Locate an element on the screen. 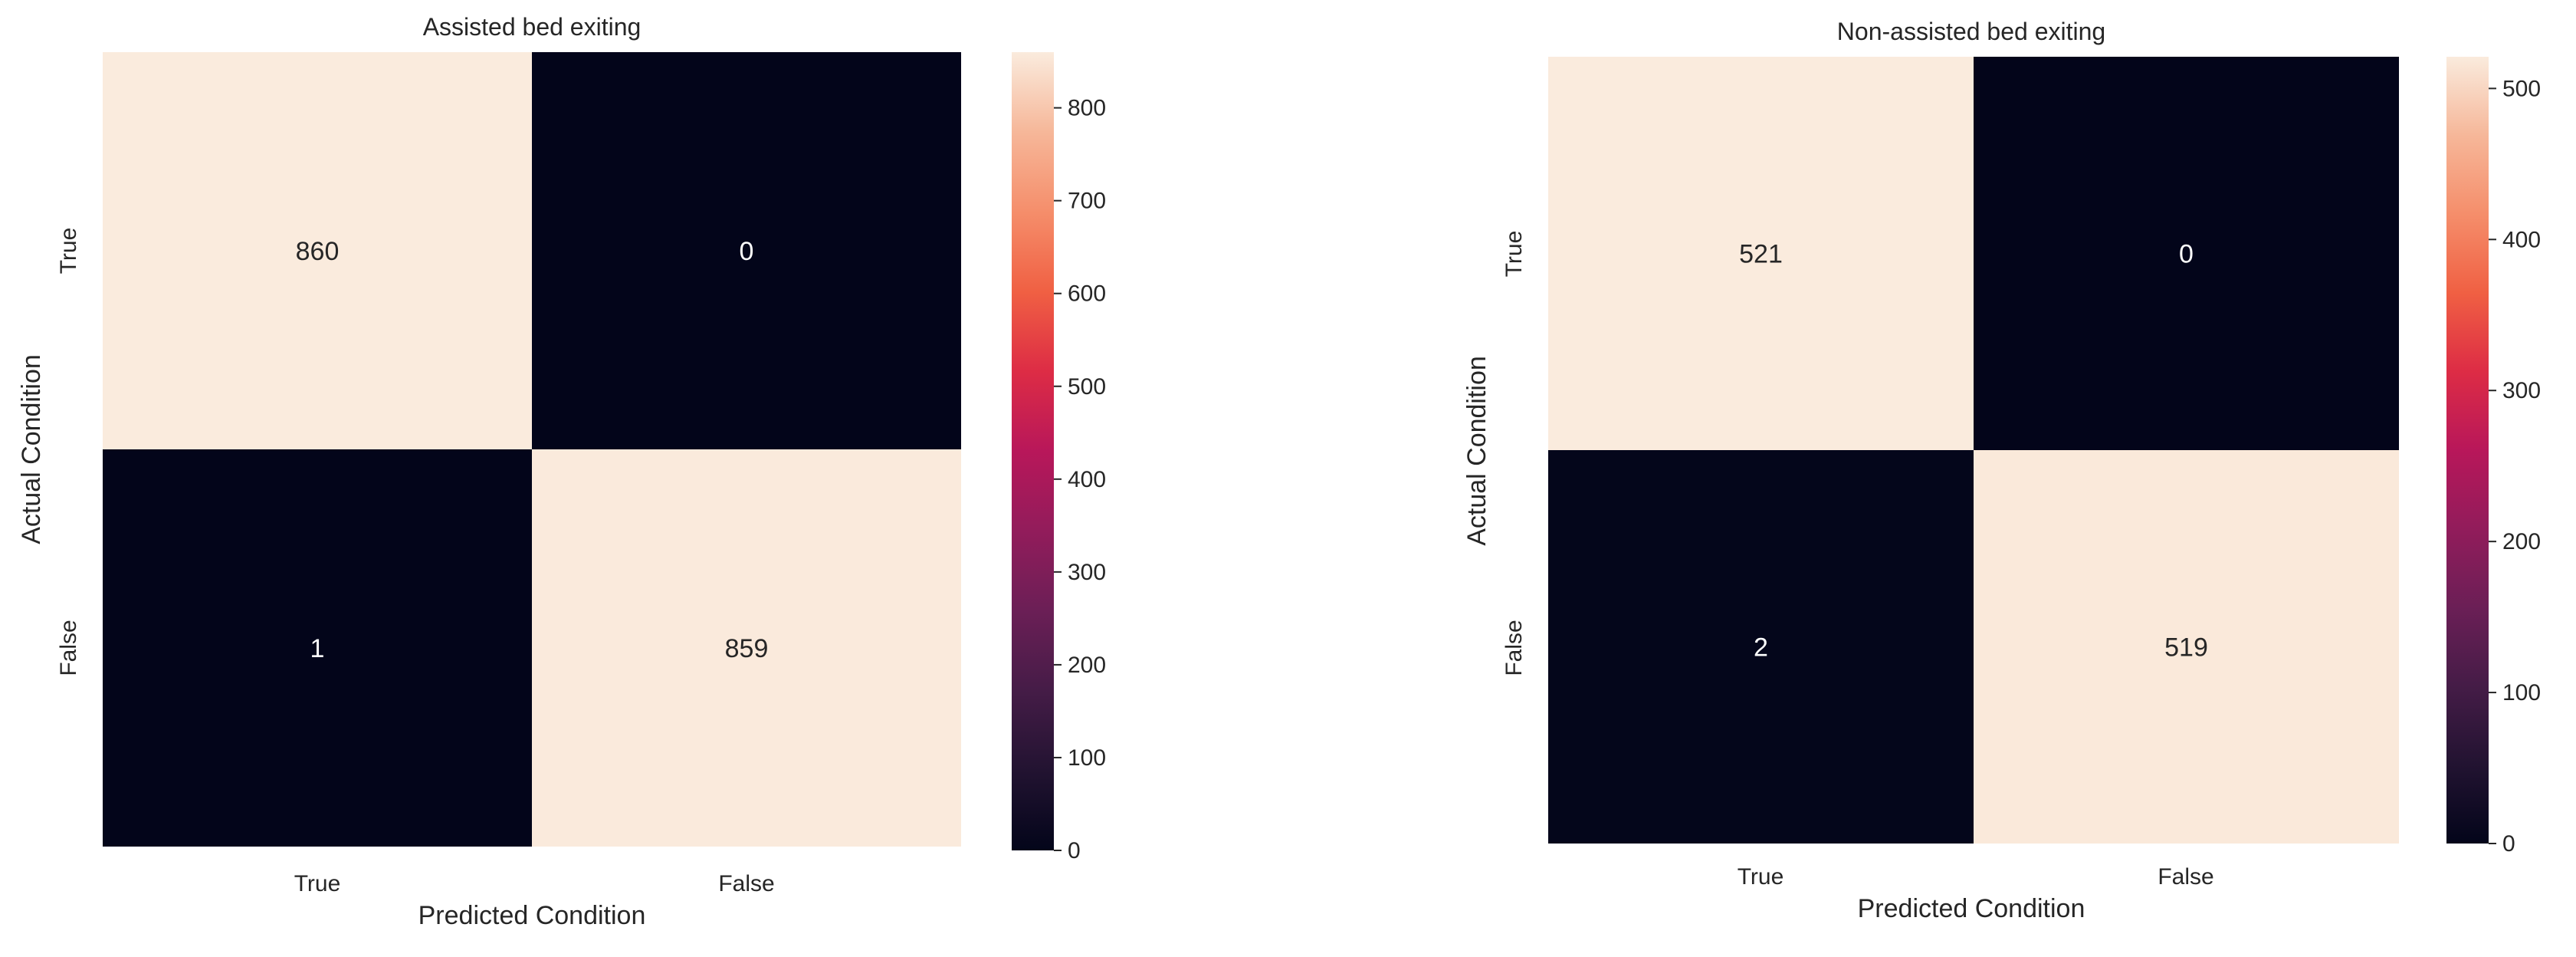  cell-value-label: 519 is located at coordinates (2186, 648).